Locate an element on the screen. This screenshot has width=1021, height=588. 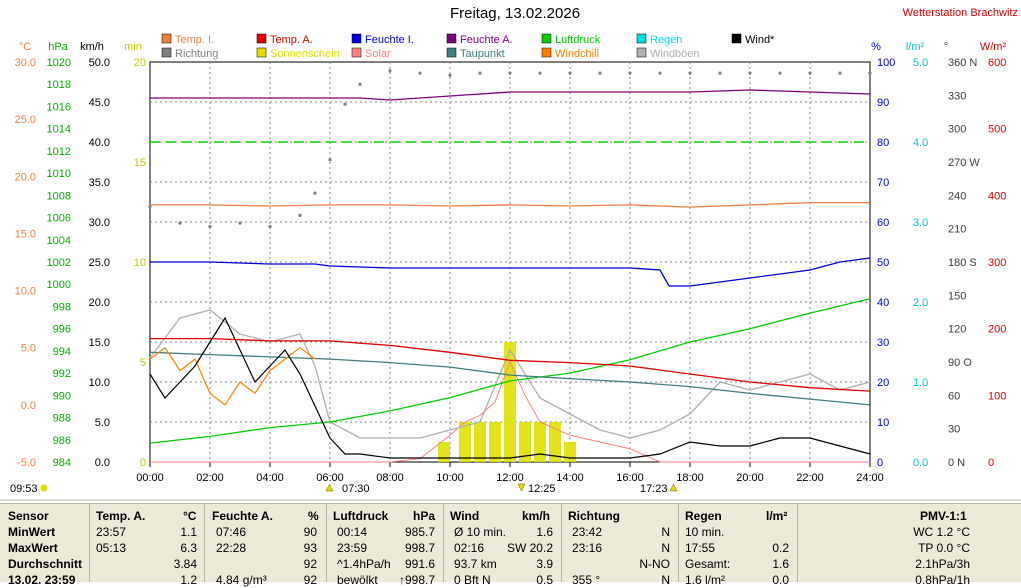
pressure-axis-tick: 1000 is located at coordinates (59, 285).